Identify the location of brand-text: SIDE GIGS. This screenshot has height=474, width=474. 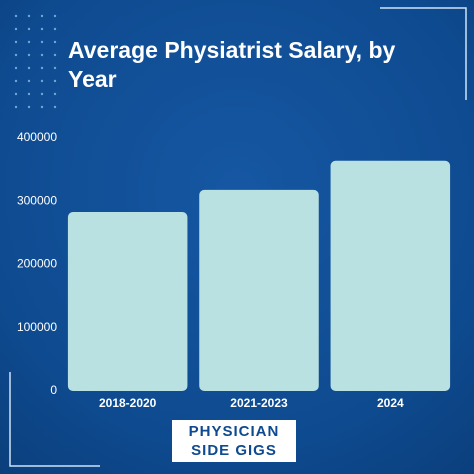
(234, 450).